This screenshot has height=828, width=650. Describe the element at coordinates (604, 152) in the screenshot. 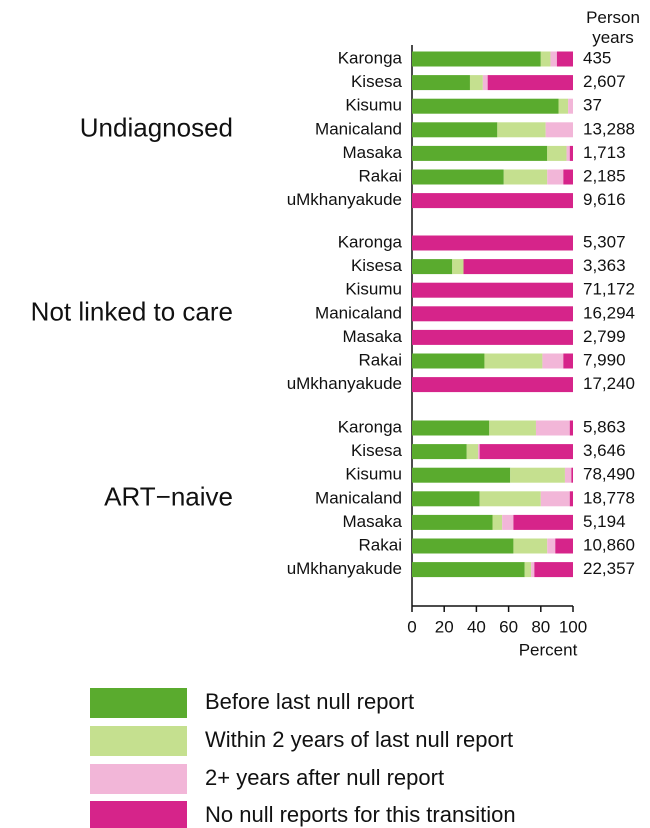

I see `person-years: 1,713` at that location.